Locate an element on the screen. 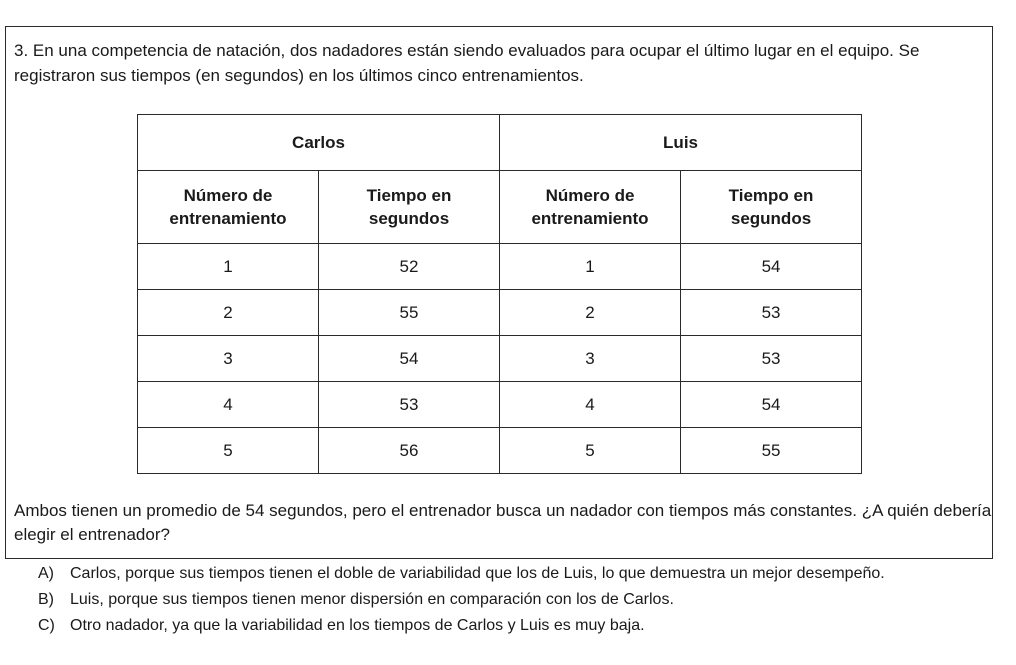 Image resolution: width=1016 pixels, height=665 pixels. table-cell: 52 is located at coordinates (409, 266).